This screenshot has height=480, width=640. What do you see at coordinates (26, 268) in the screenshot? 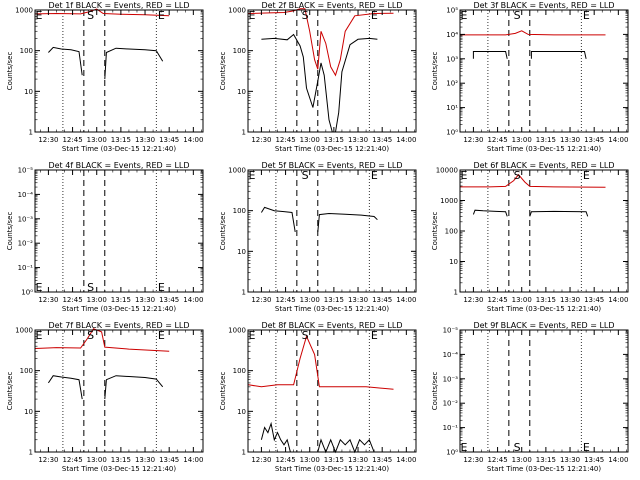
I see `y-tick-label: 10⁻¹` at bounding box center [26, 268].